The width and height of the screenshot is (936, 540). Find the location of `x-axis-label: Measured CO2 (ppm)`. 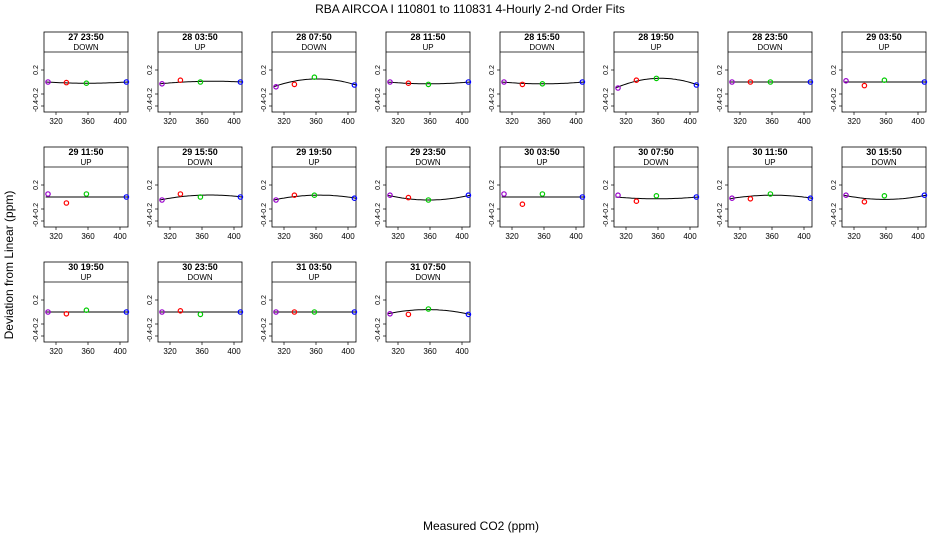

x-axis-label: Measured CO2 (ppm) is located at coordinates (481, 526).